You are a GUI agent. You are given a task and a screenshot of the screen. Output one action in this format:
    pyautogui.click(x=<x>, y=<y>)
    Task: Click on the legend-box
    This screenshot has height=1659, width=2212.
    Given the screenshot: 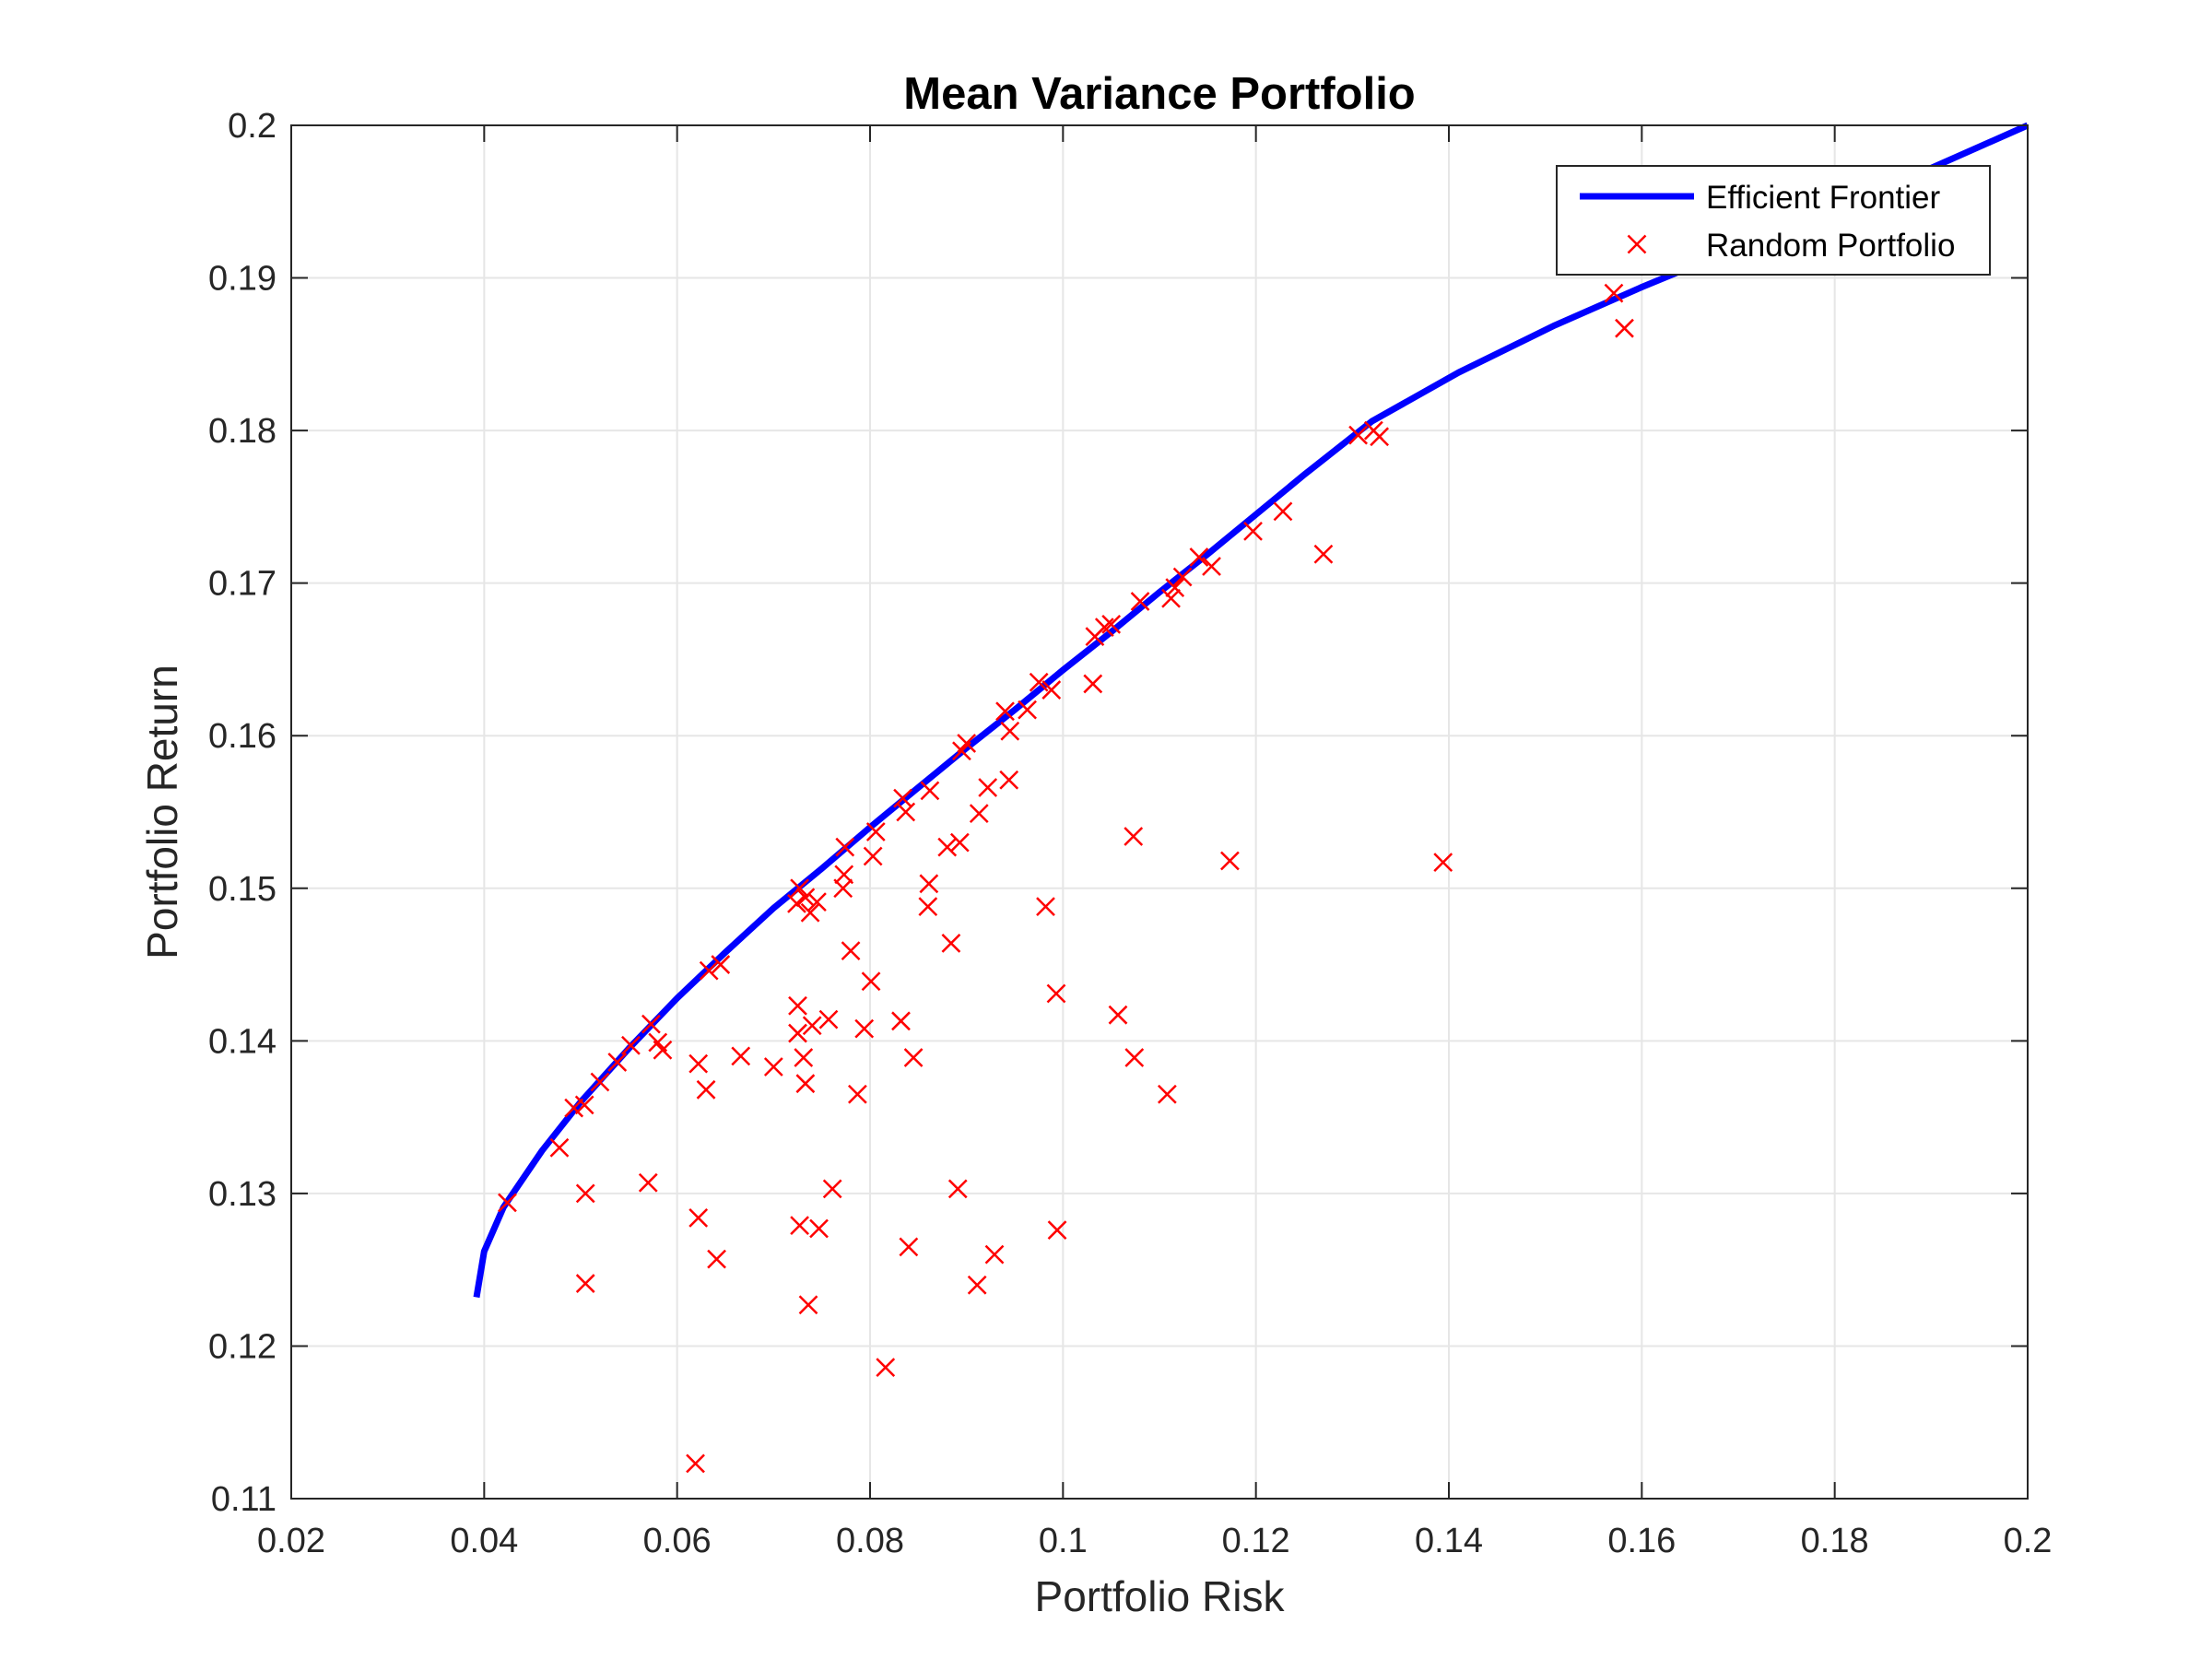 What is the action you would take?
    pyautogui.click(x=1773, y=220)
    